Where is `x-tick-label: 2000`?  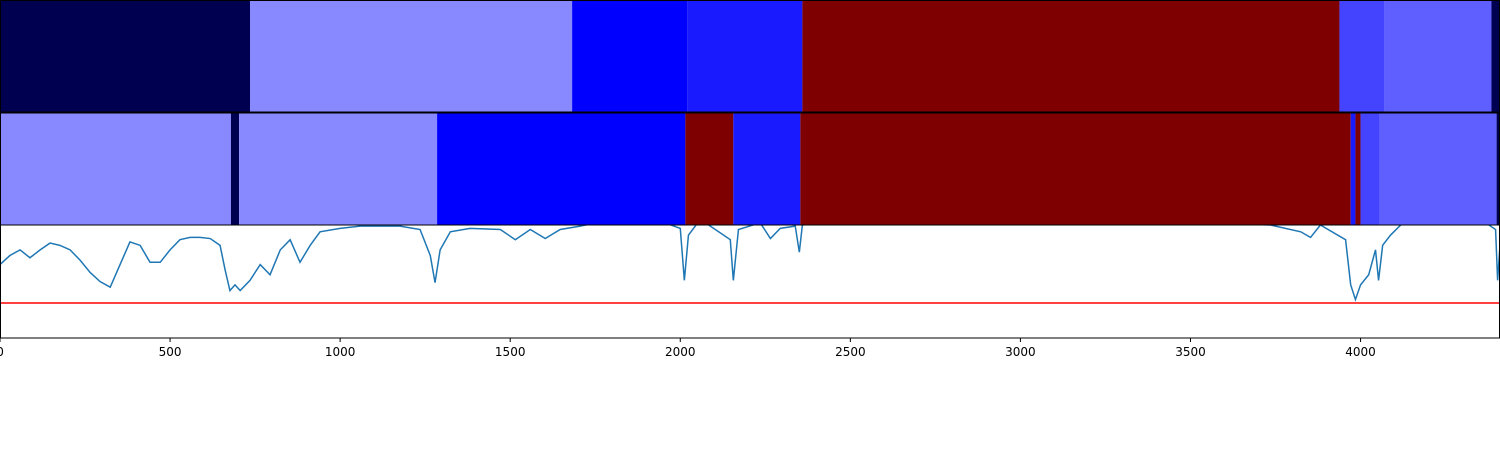 x-tick-label: 2000 is located at coordinates (680, 352).